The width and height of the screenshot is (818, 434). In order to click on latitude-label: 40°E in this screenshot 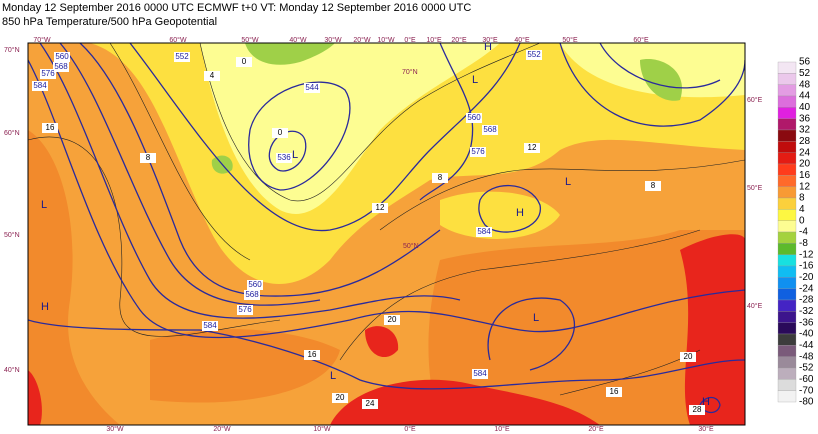, I will do `click(755, 306)`.